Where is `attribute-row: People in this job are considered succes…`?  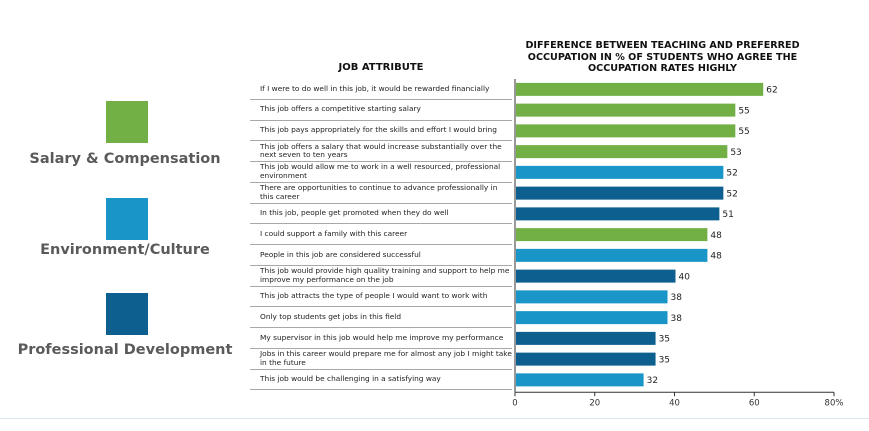 attribute-row: People in this job are considered succes… is located at coordinates (381, 255).